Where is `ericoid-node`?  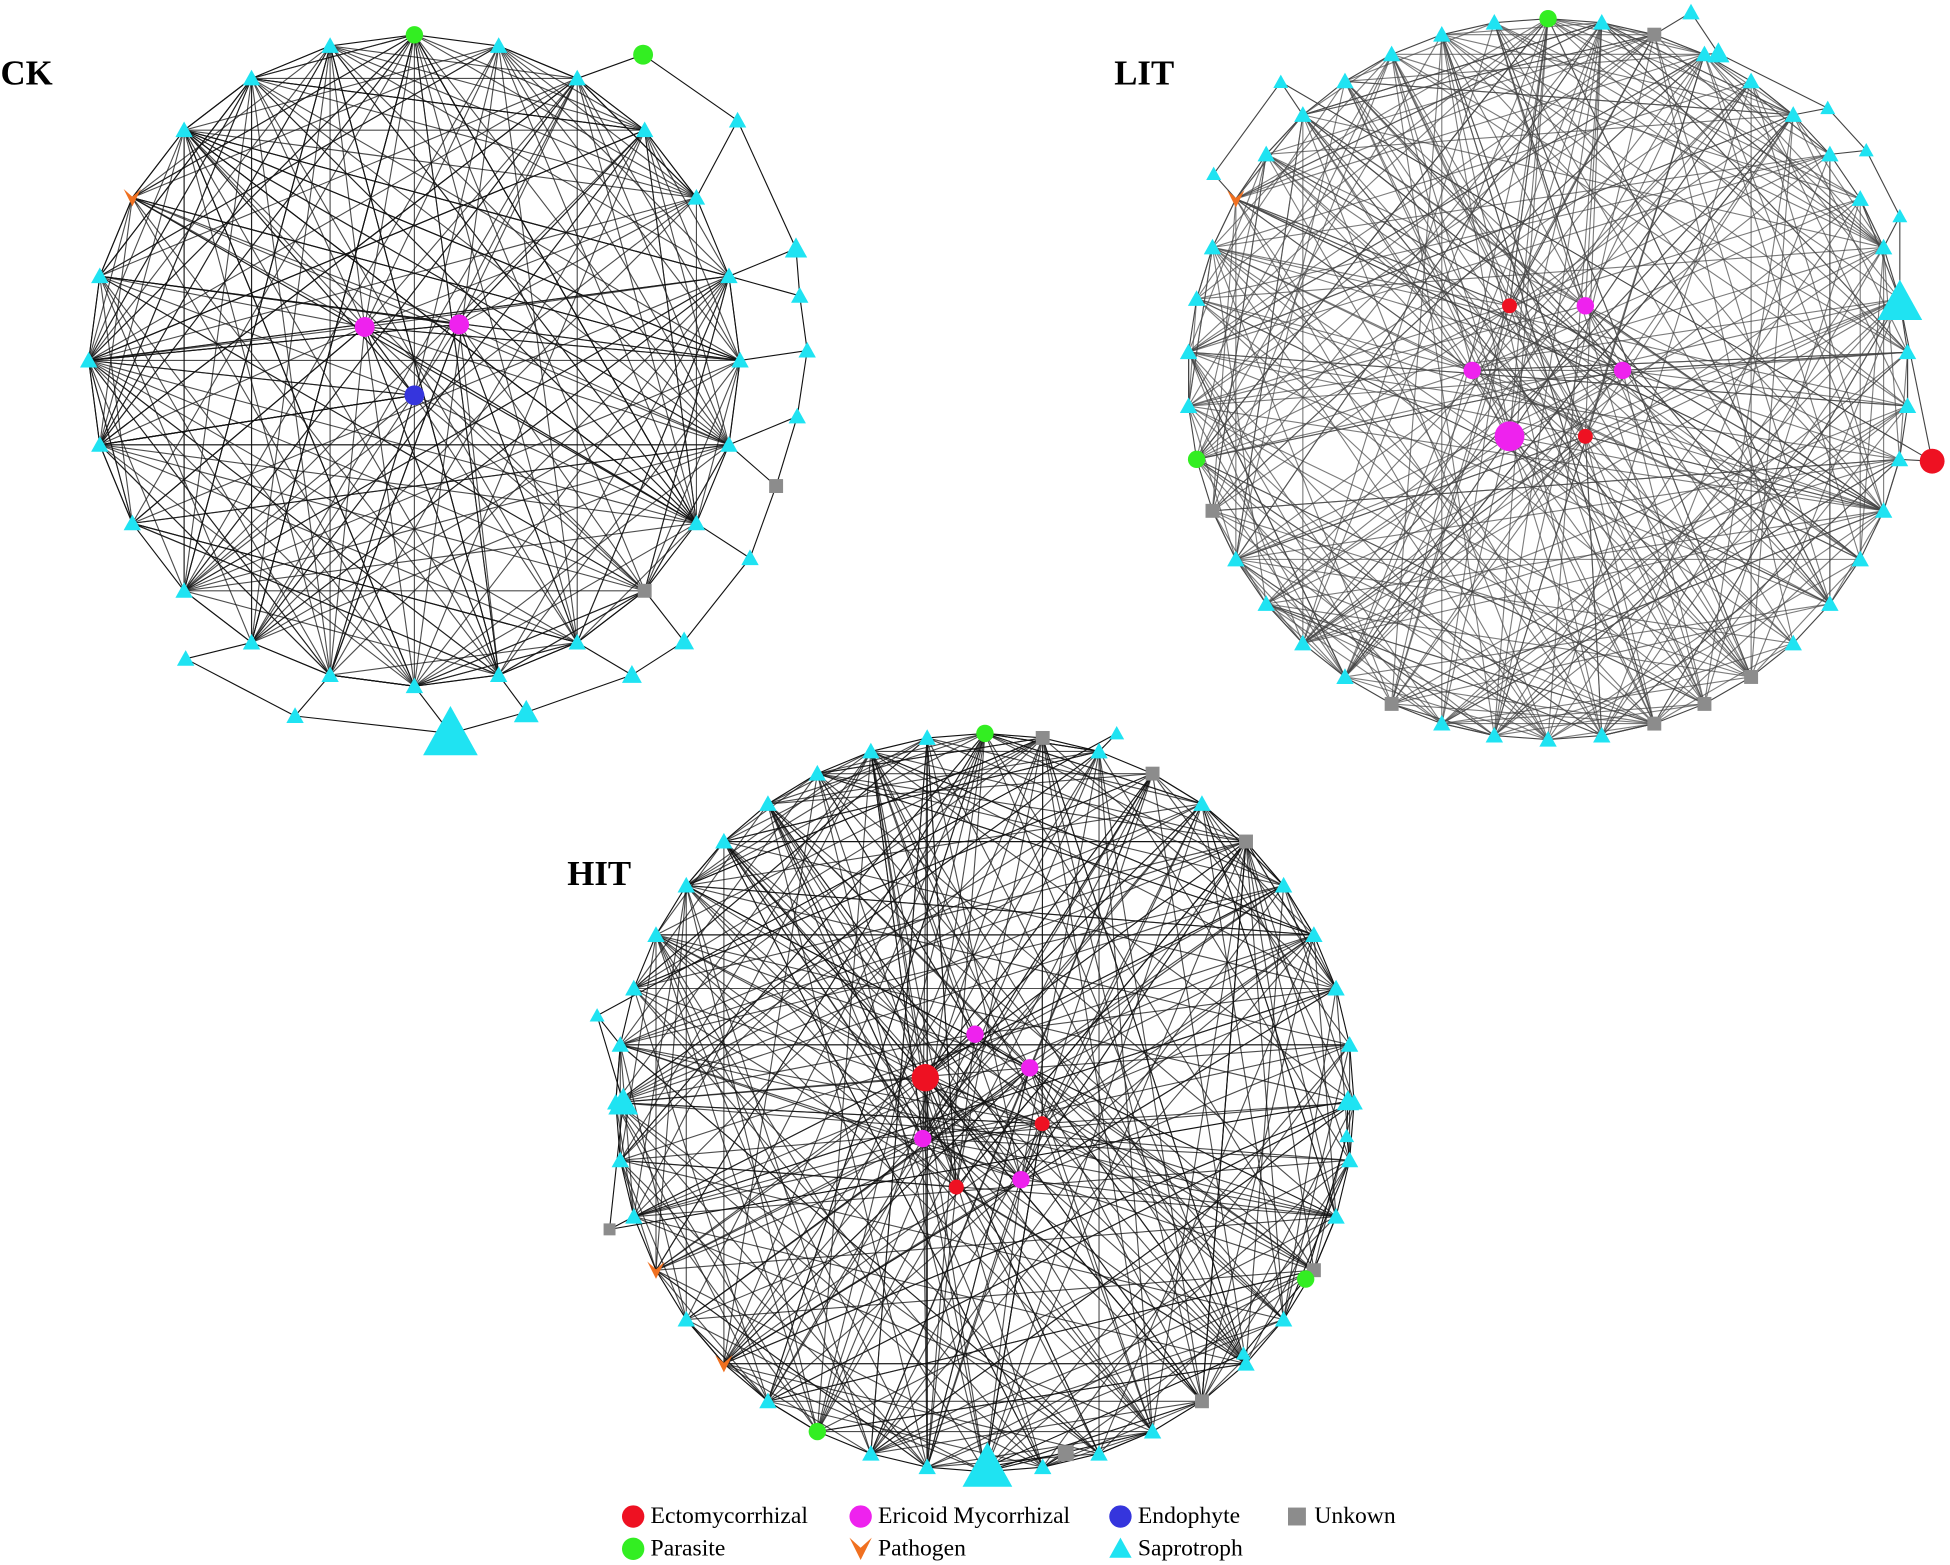 ericoid-node is located at coordinates (1472, 370).